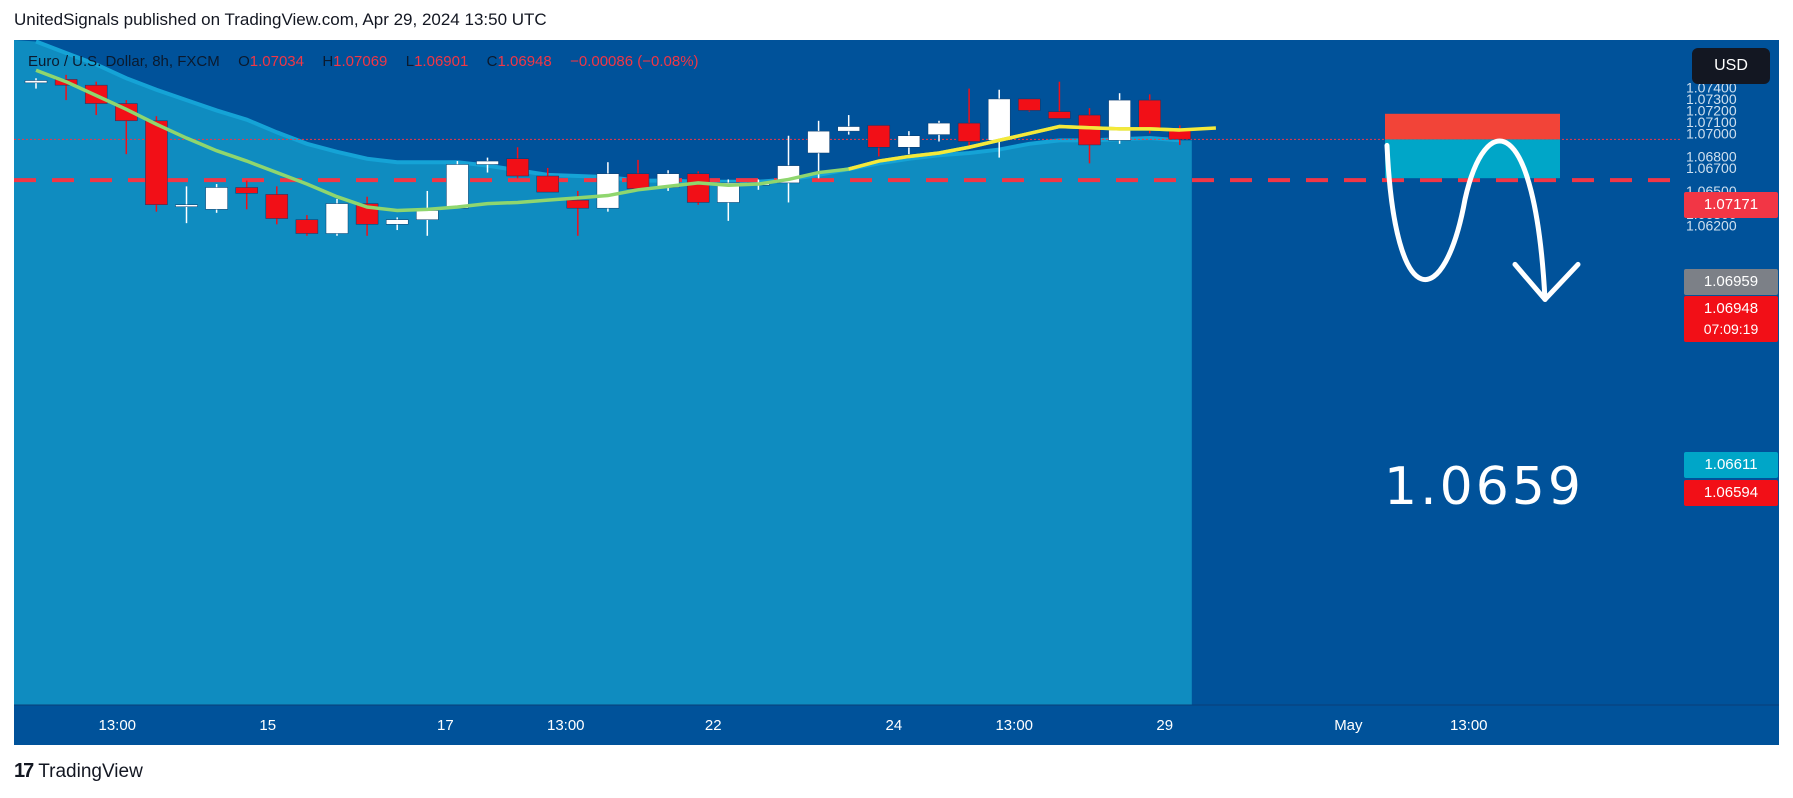  Describe the element at coordinates (244, 61) in the screenshot. I see `open-label: O` at that location.